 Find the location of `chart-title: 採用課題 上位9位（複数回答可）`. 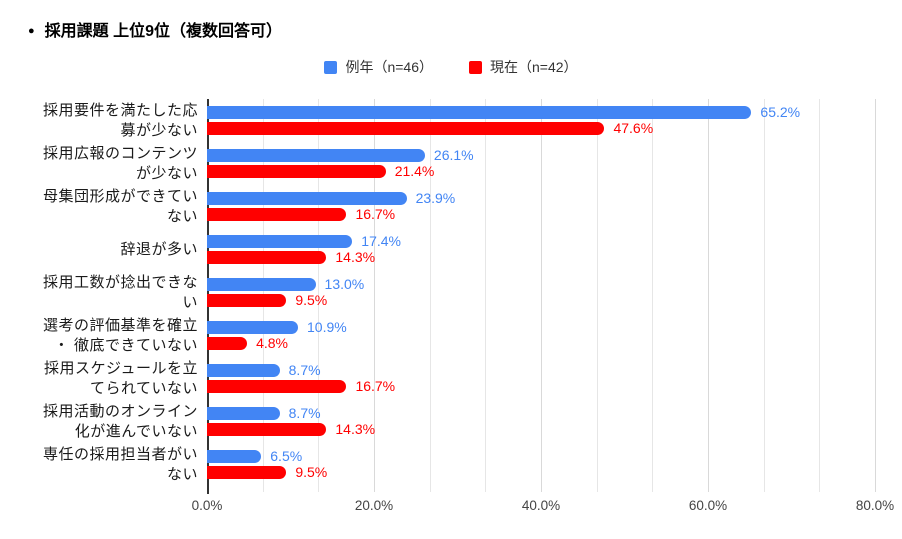

chart-title: 採用課題 上位9位（複数回答可） is located at coordinates (163, 31).